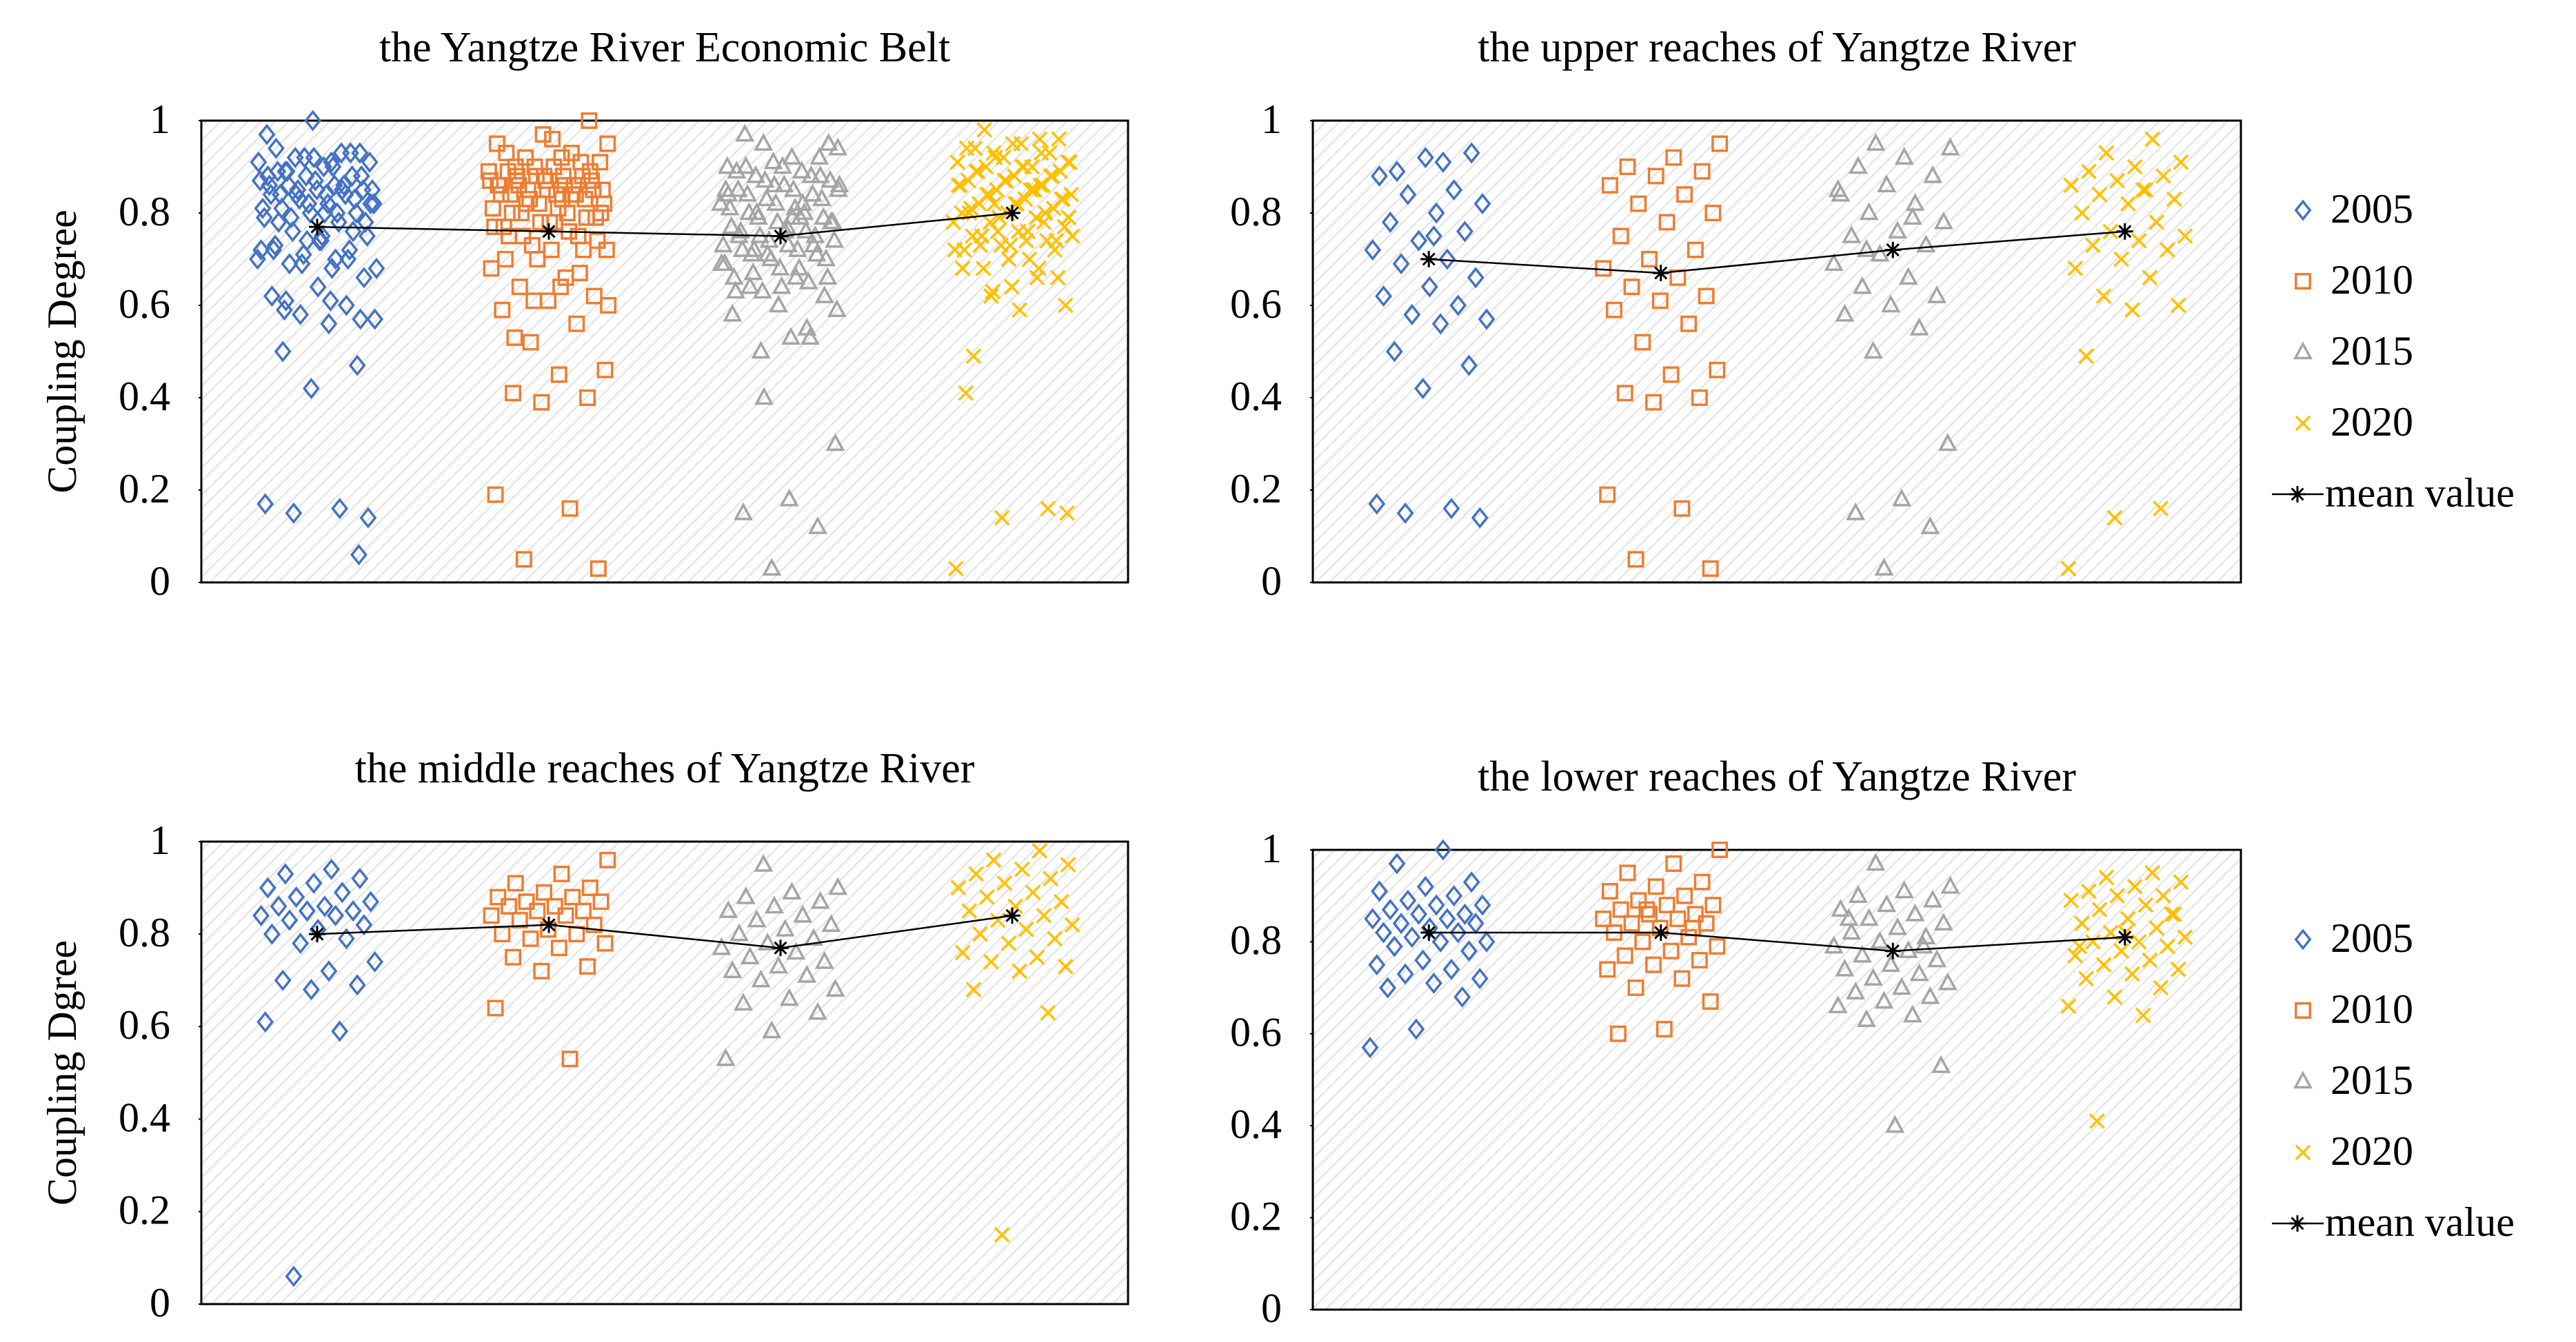  What do you see at coordinates (144, 1210) in the screenshot?
I see `y-tick-label: 0.2` at bounding box center [144, 1210].